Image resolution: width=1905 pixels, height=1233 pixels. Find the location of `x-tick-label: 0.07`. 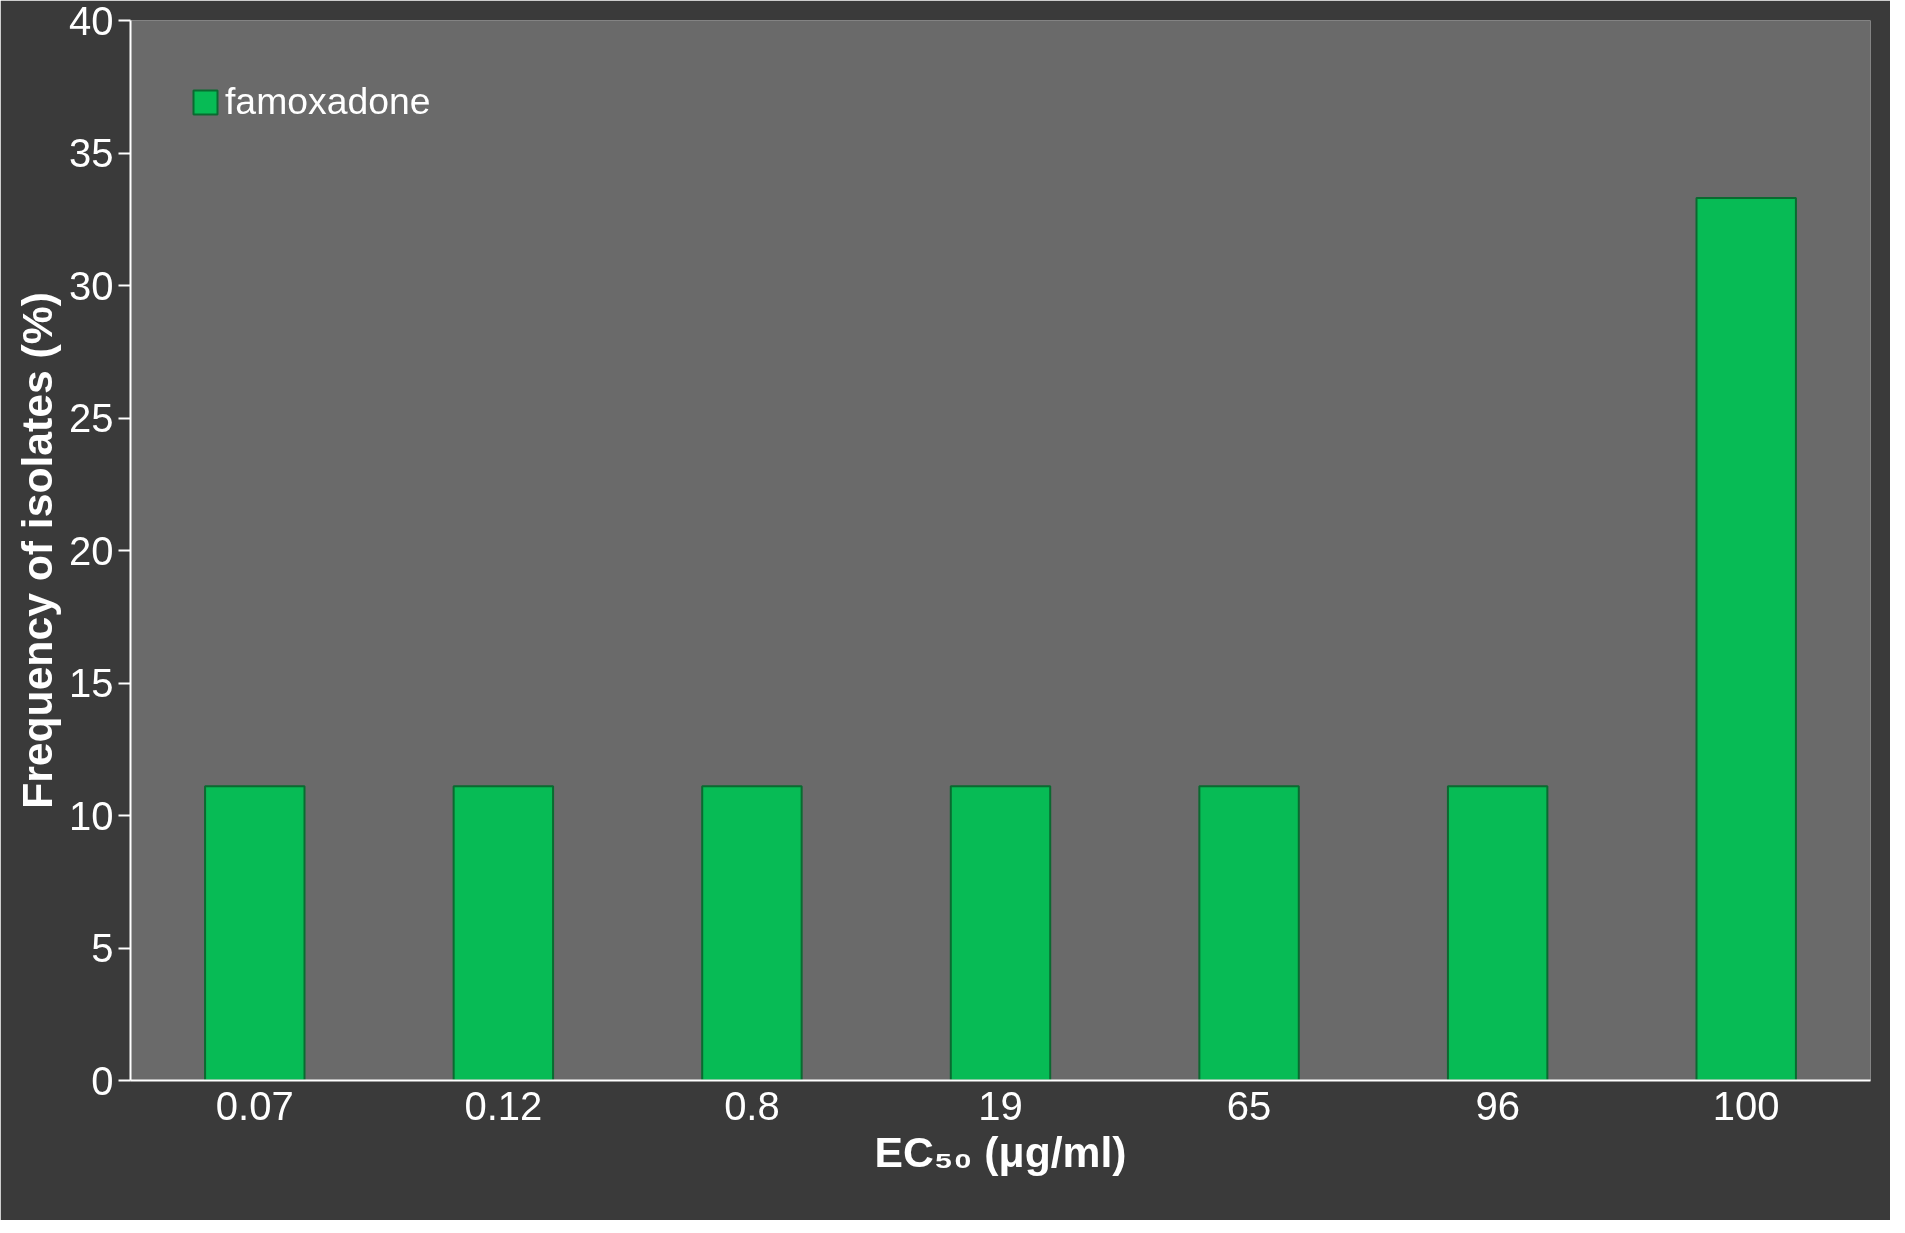

x-tick-label: 0.07 is located at coordinates (254, 1105).